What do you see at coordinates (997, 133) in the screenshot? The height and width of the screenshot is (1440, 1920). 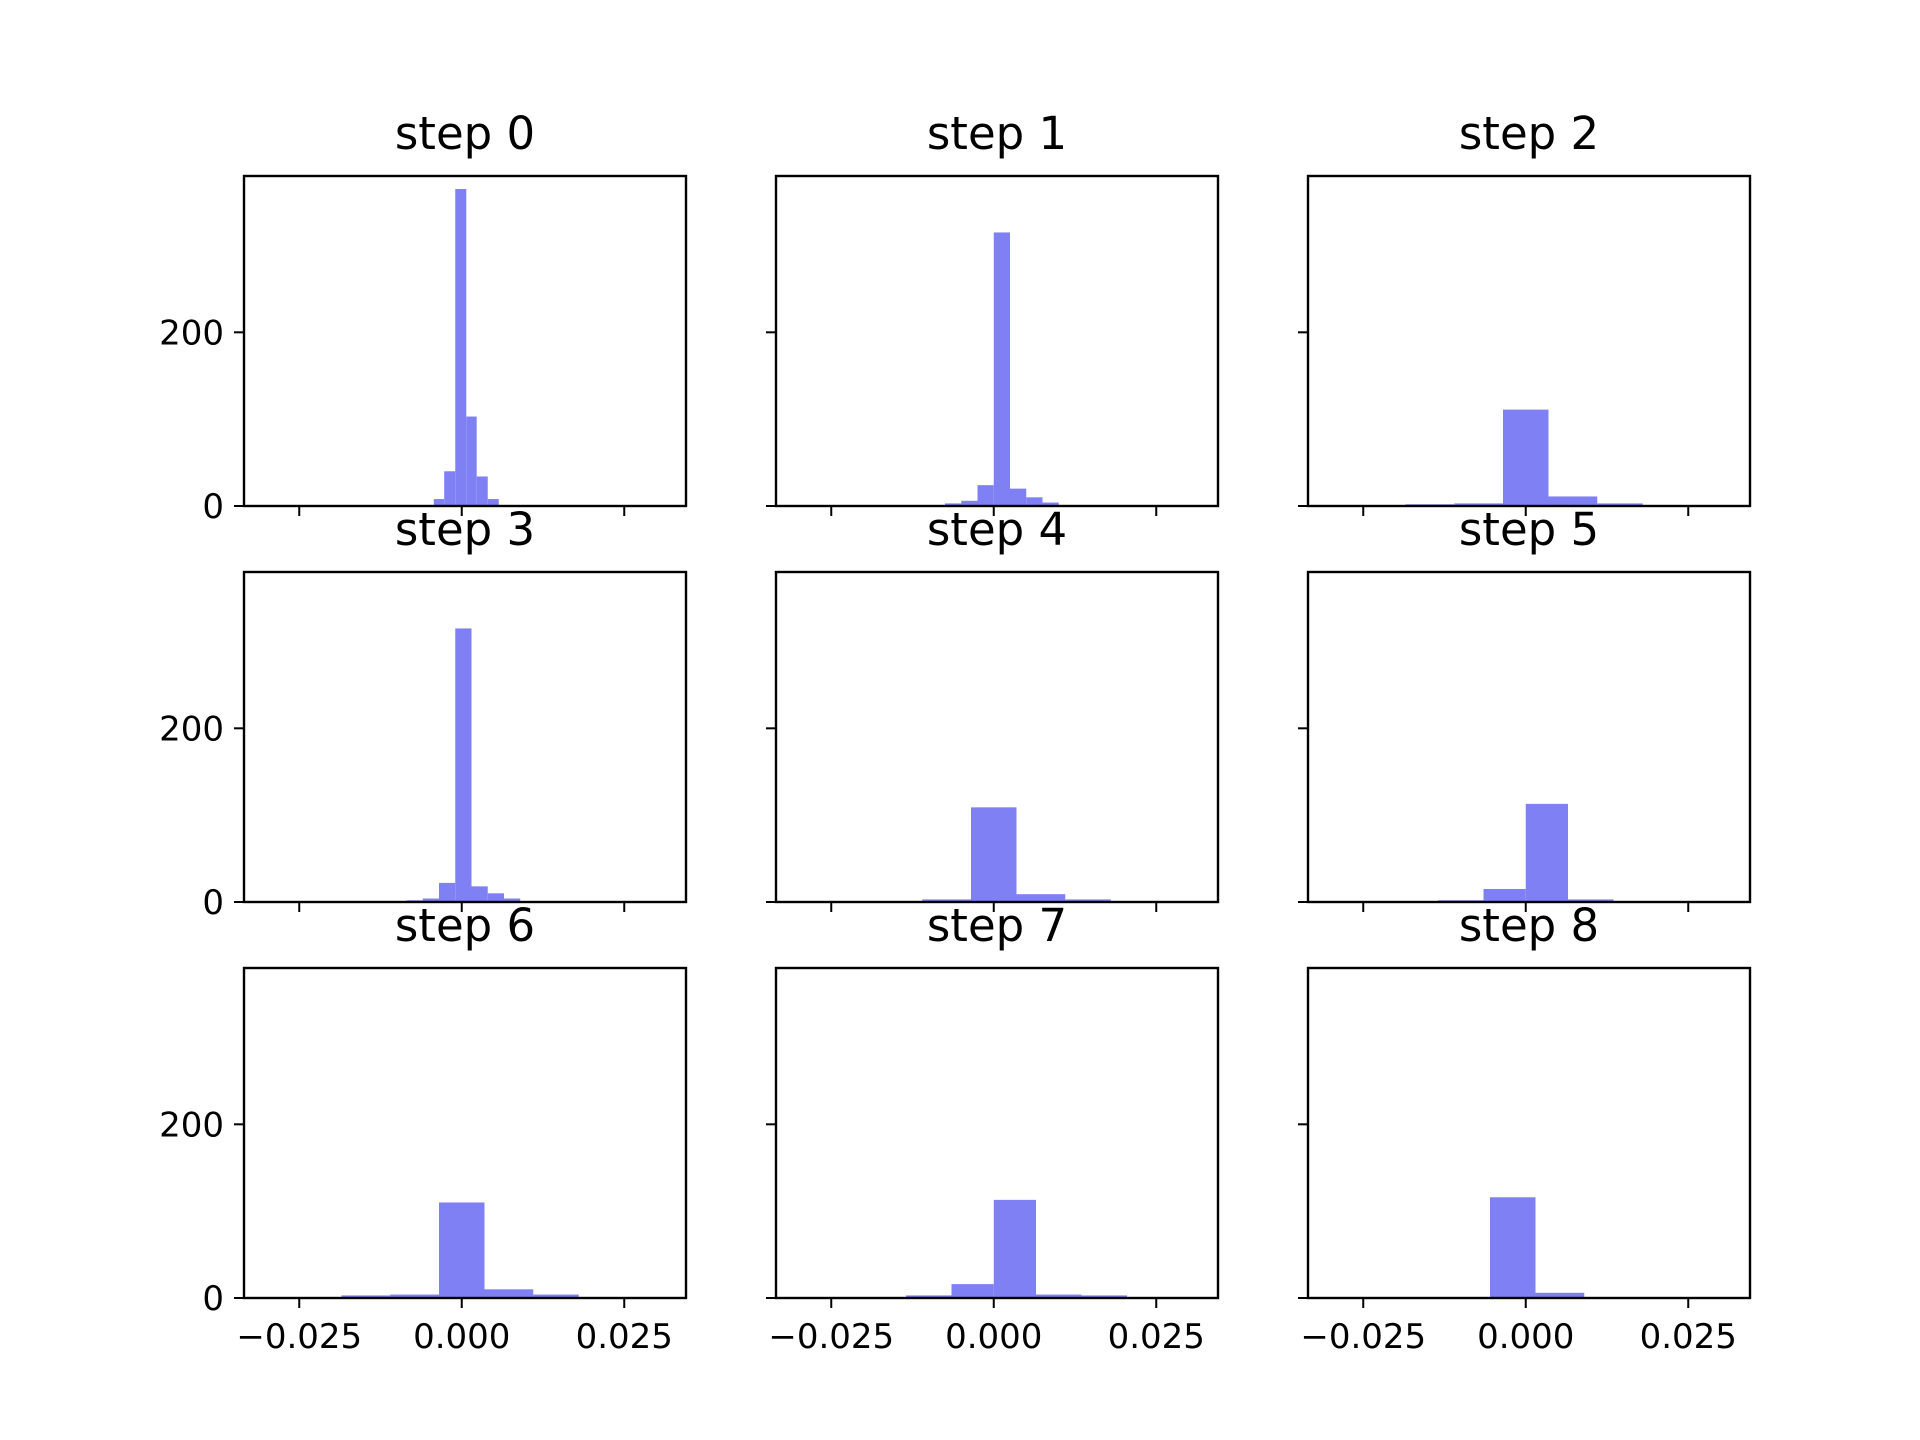 I see `panel-title: step 1` at bounding box center [997, 133].